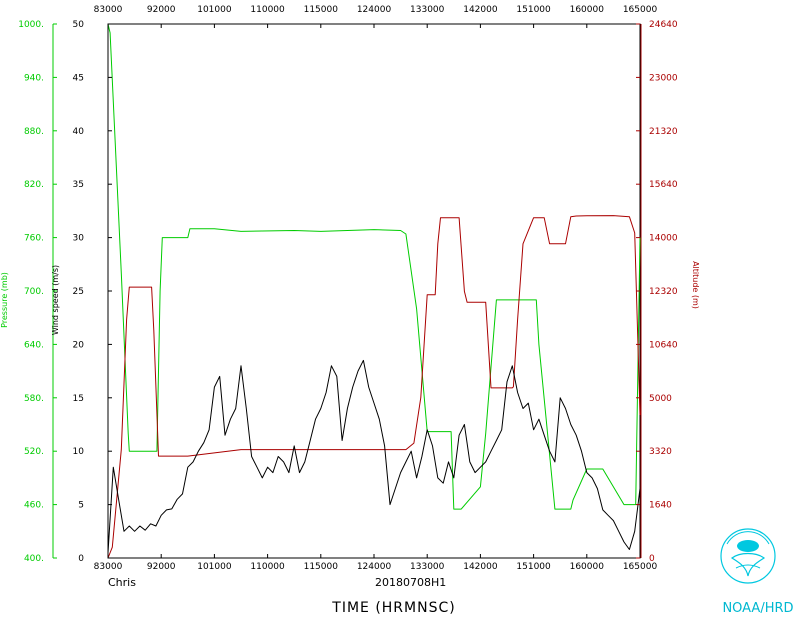  What do you see at coordinates (663, 292) in the screenshot?
I see `altitude-tick-label: 12320` at bounding box center [663, 292].